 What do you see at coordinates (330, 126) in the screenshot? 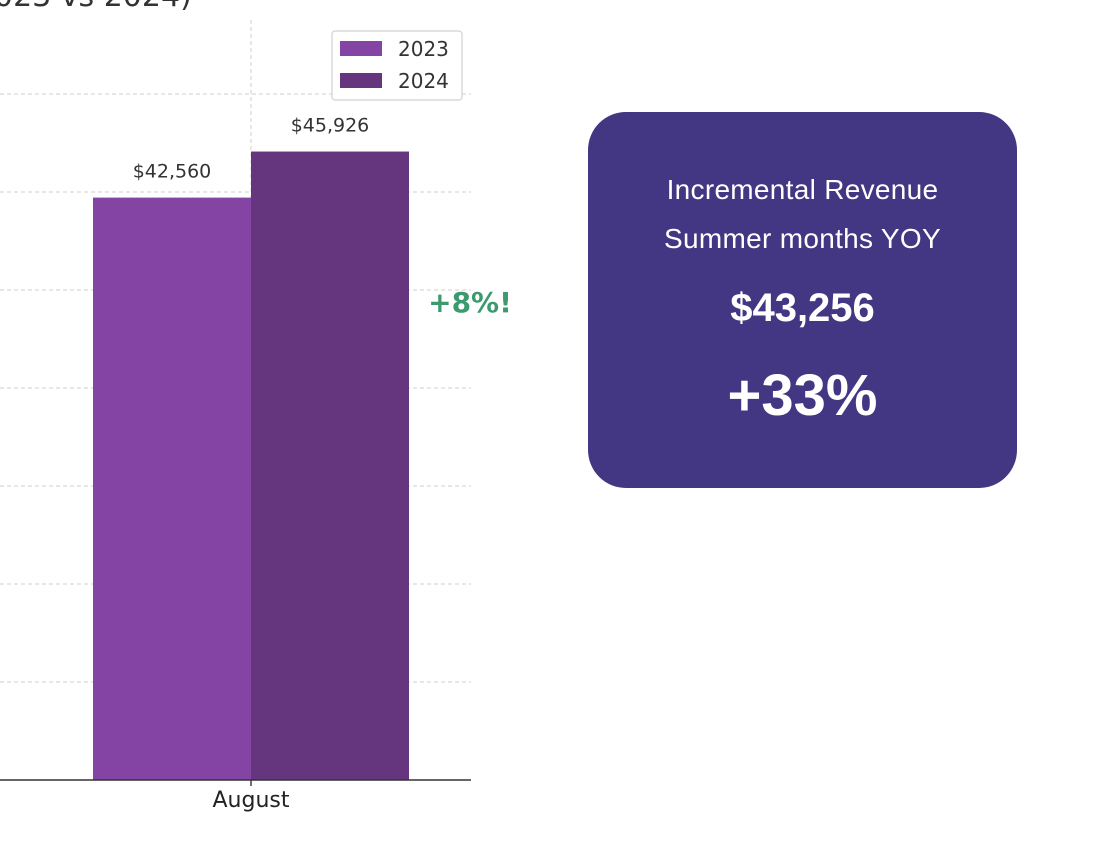
I see `data-label-2024: $45,926` at bounding box center [330, 126].